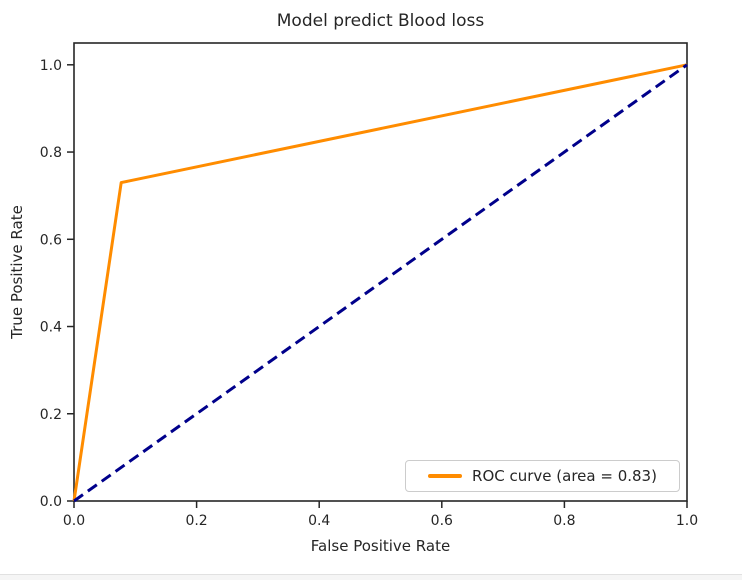 The width and height of the screenshot is (742, 580). What do you see at coordinates (380, 546) in the screenshot?
I see `x-axis-label: False Positive Rate` at bounding box center [380, 546].